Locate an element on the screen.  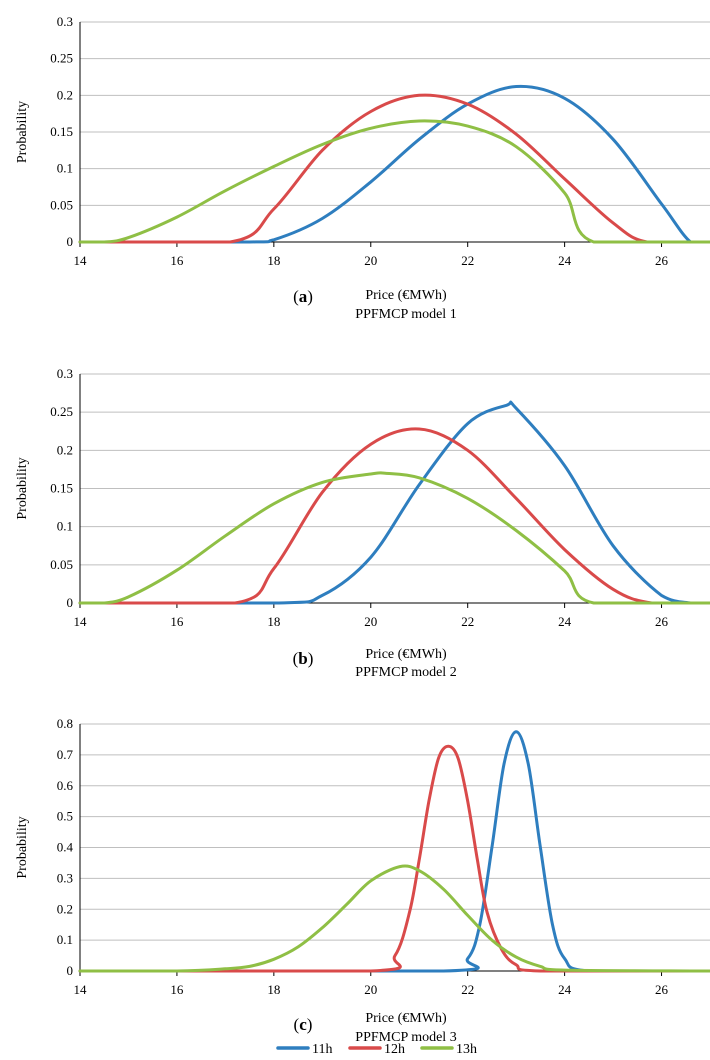
y-tick-label: 0.6 is located at coordinates (65, 785).